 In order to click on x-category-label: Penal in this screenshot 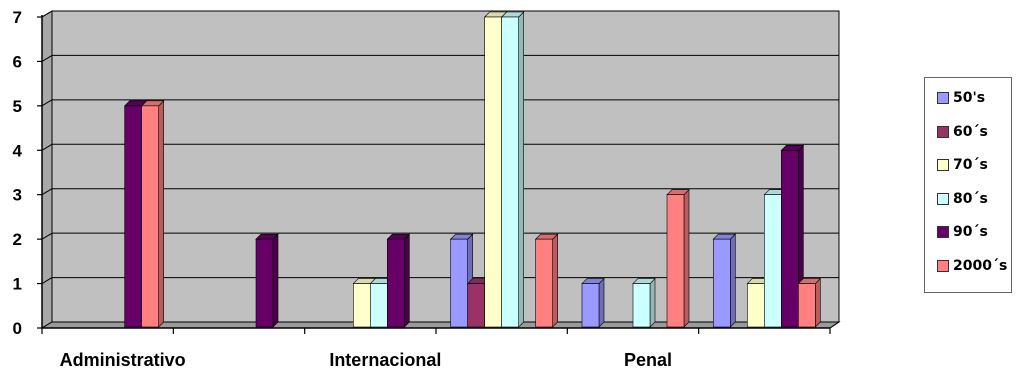, I will do `click(648, 360)`.